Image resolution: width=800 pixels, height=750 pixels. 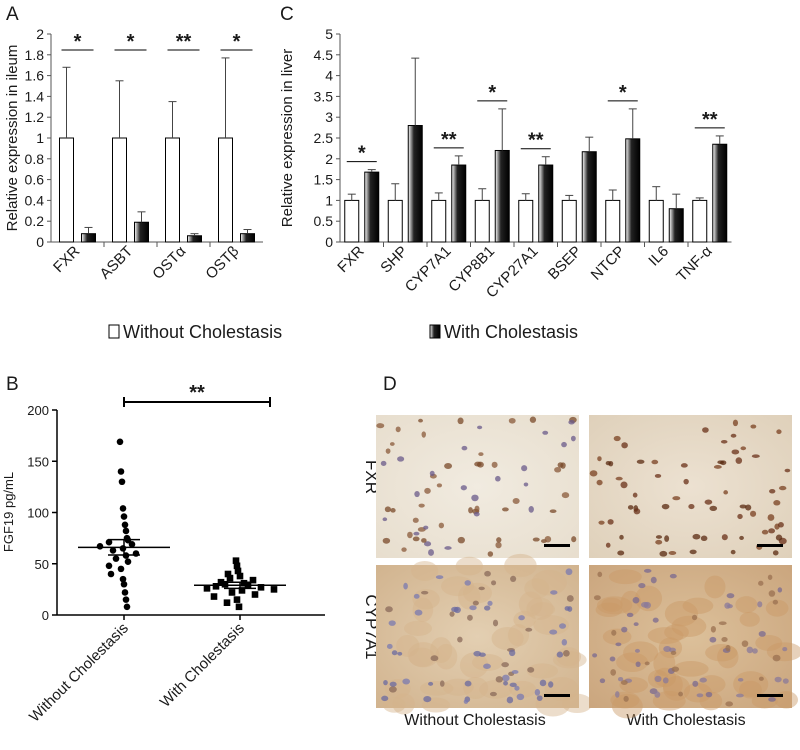 I want to click on panel-b-y-tick-label: 50, so click(x=42, y=564).